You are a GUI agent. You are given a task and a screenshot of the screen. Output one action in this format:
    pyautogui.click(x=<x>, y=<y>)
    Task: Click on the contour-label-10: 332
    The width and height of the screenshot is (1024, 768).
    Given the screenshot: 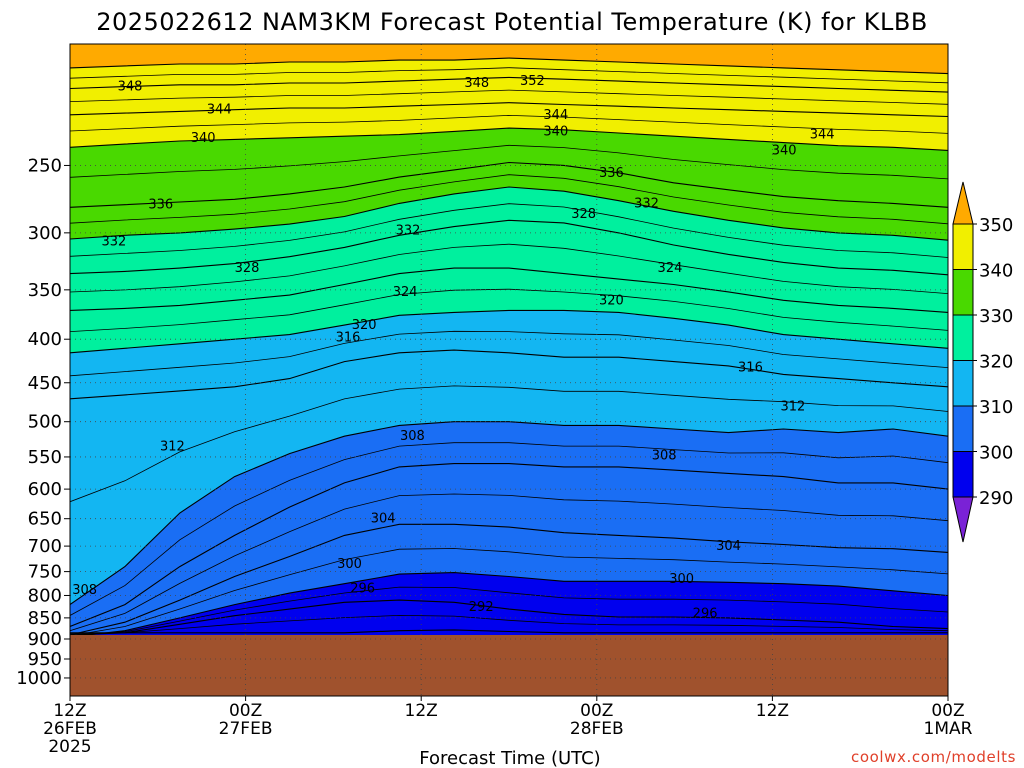 What is the action you would take?
    pyautogui.click(x=646, y=203)
    